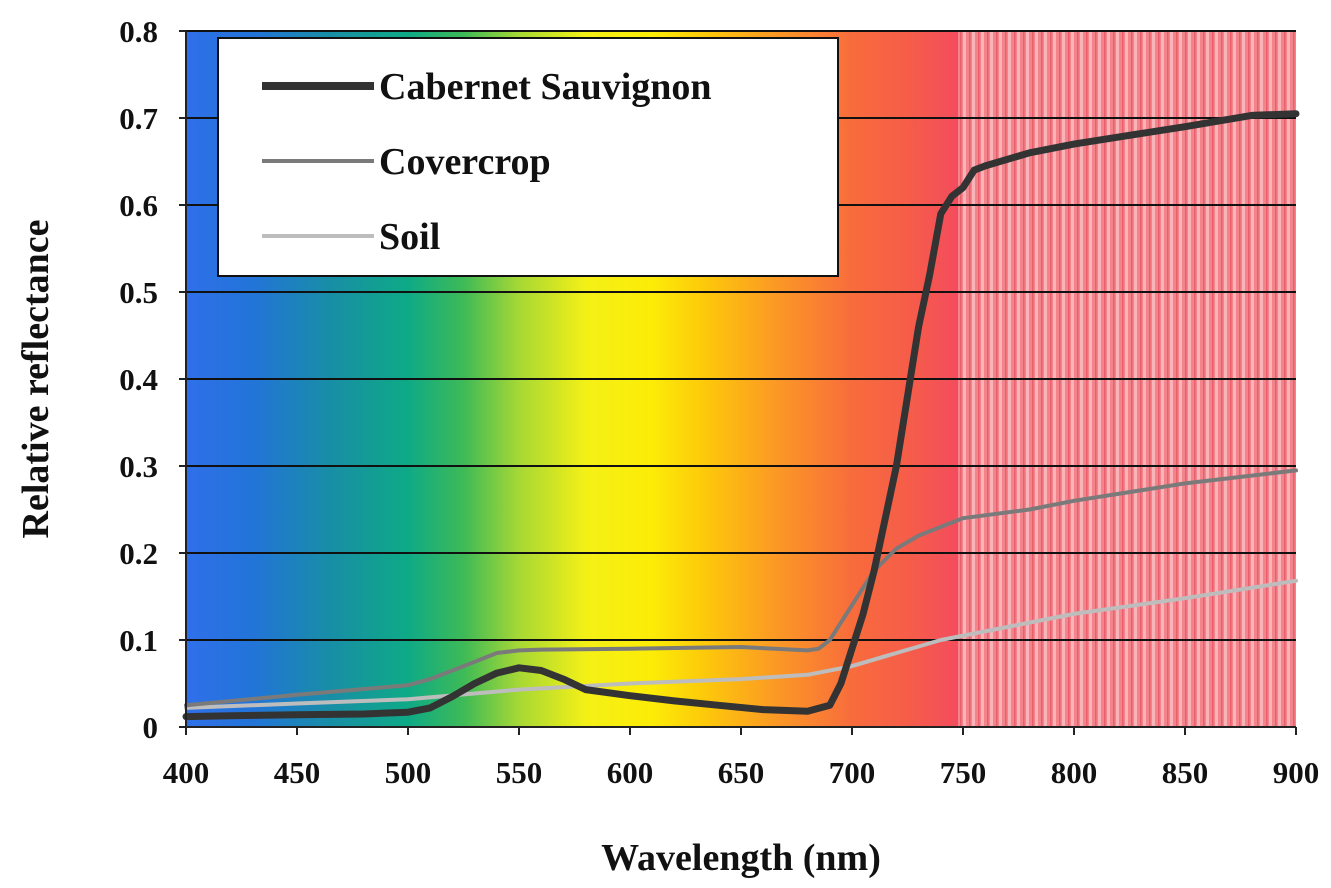 Image resolution: width=1331 pixels, height=888 pixels. Describe the element at coordinates (186, 772) in the screenshot. I see `x-tick-label: 400` at that location.